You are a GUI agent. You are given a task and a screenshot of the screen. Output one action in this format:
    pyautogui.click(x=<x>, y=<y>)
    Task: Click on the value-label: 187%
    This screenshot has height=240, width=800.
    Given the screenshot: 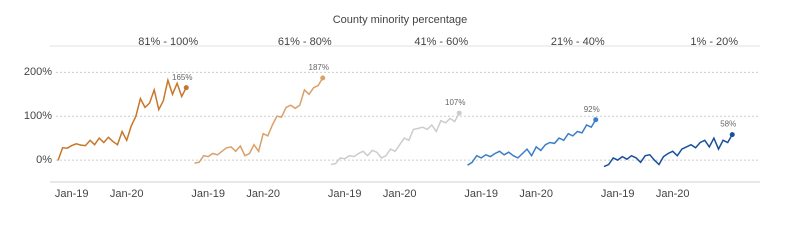 What is the action you would take?
    pyautogui.click(x=319, y=67)
    